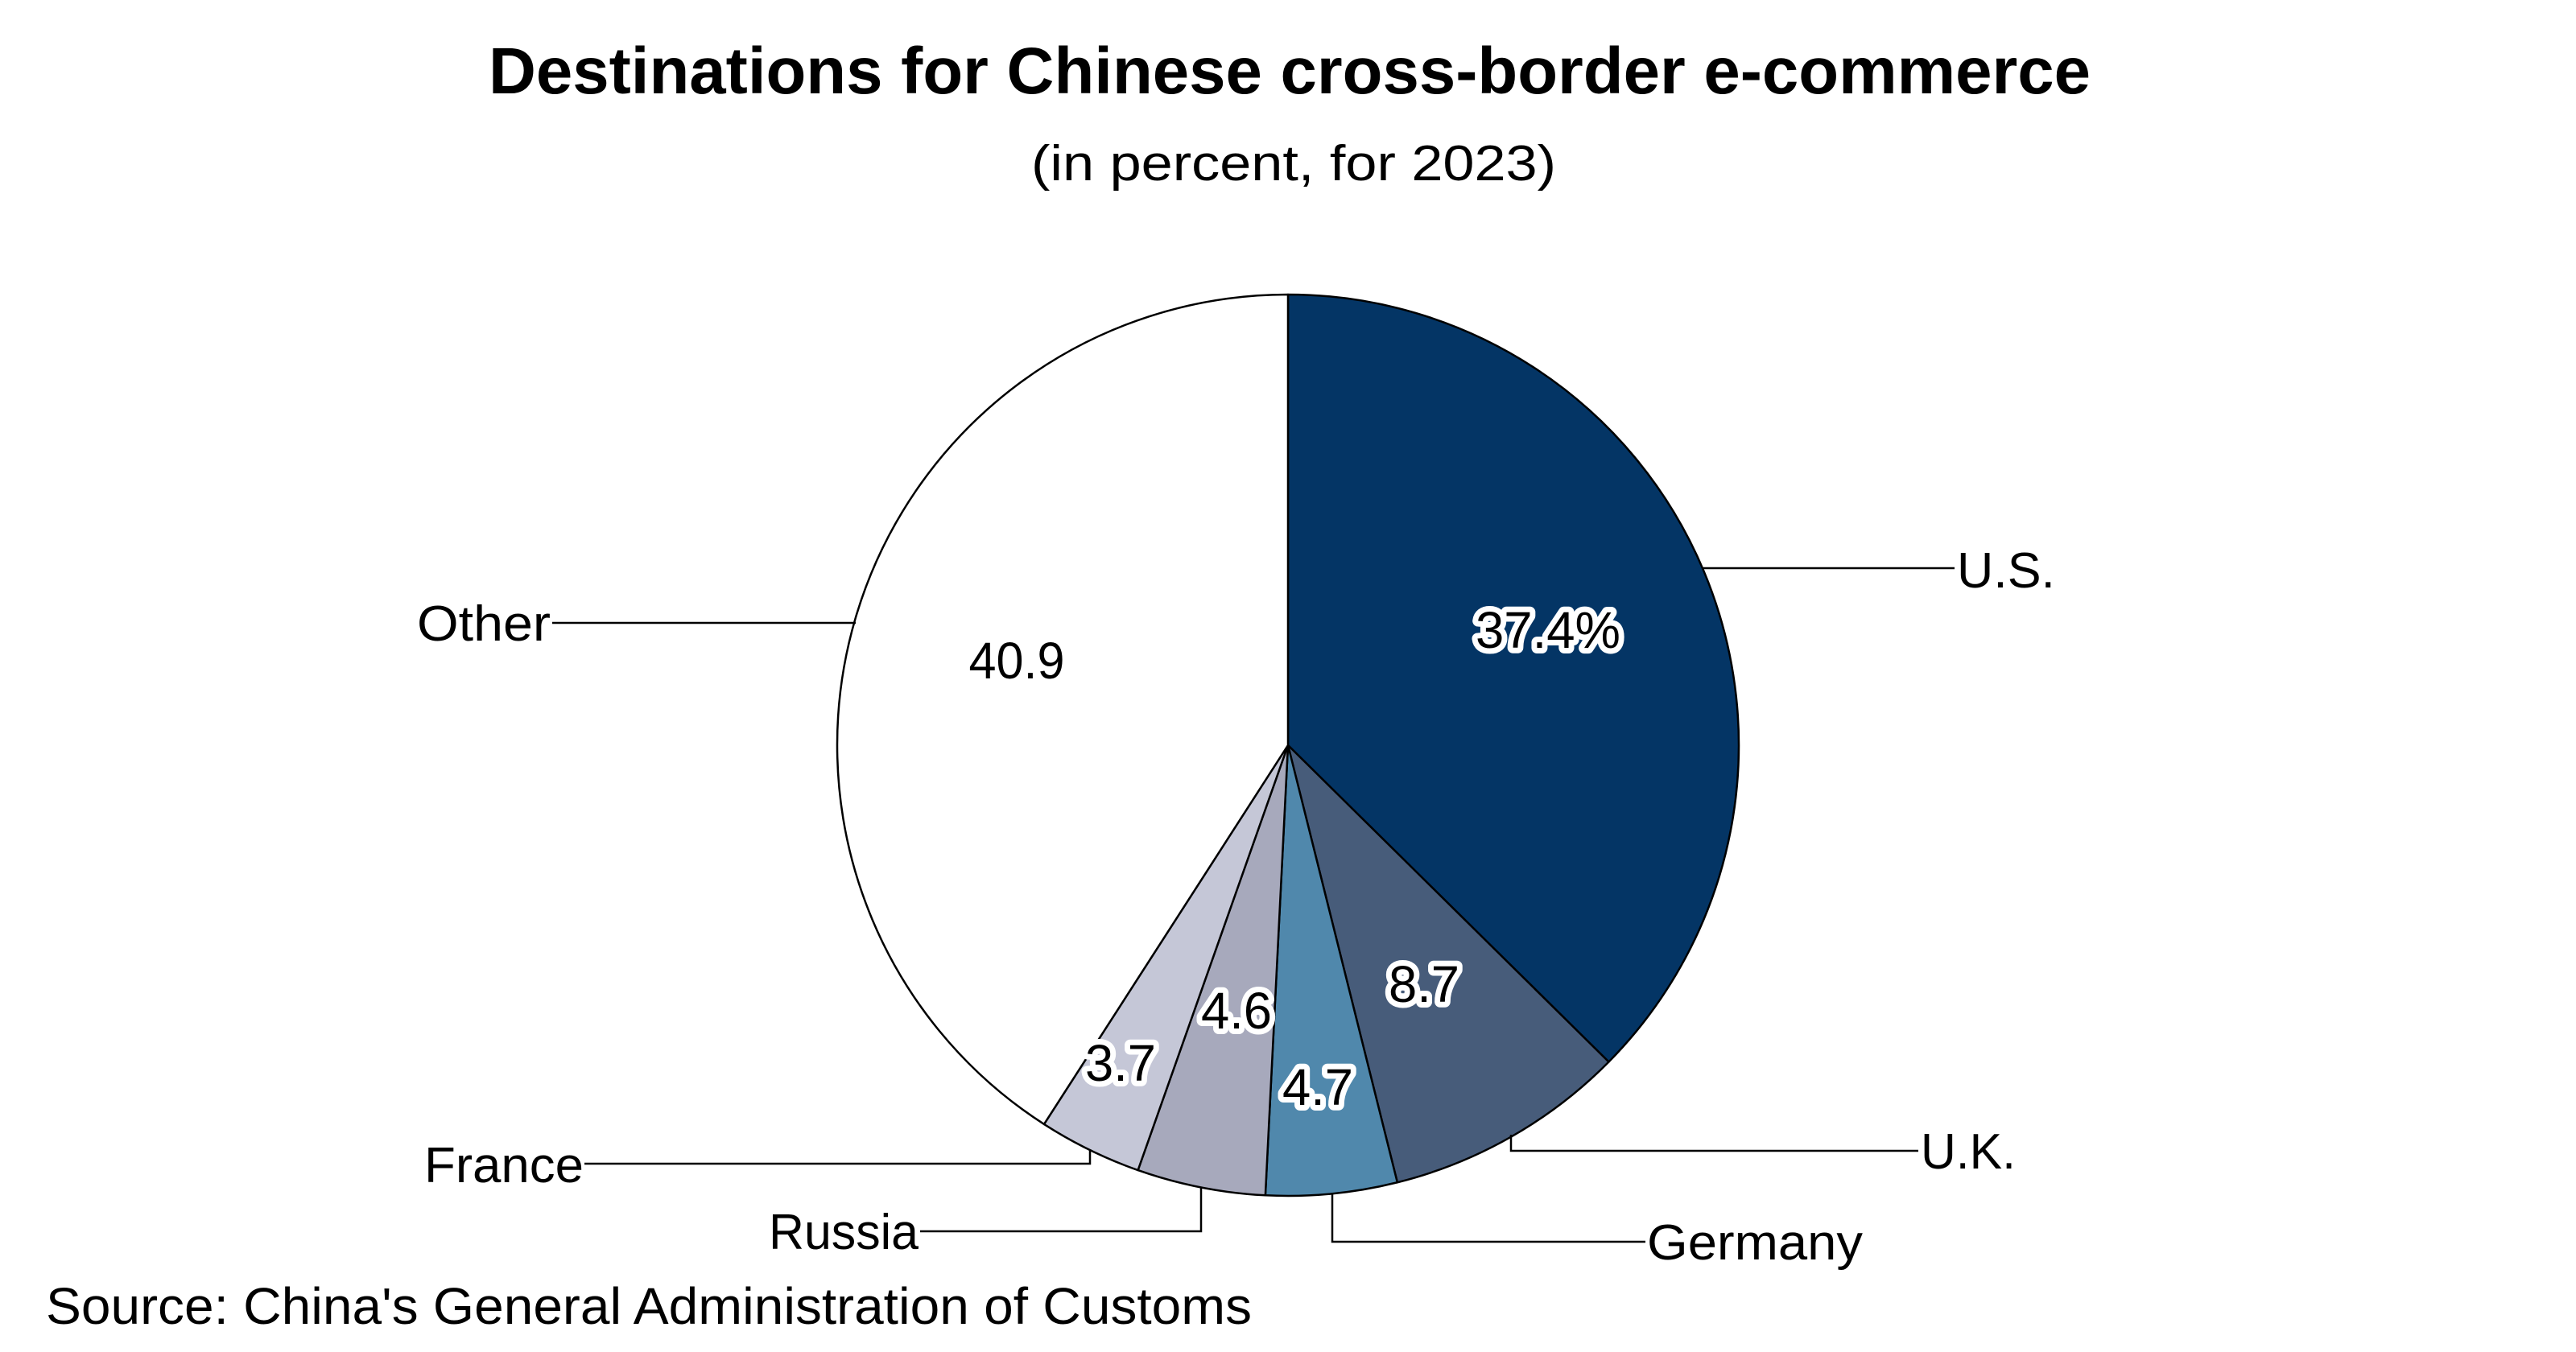  I want to click on leader-line-russia, so click(1061, 1210).